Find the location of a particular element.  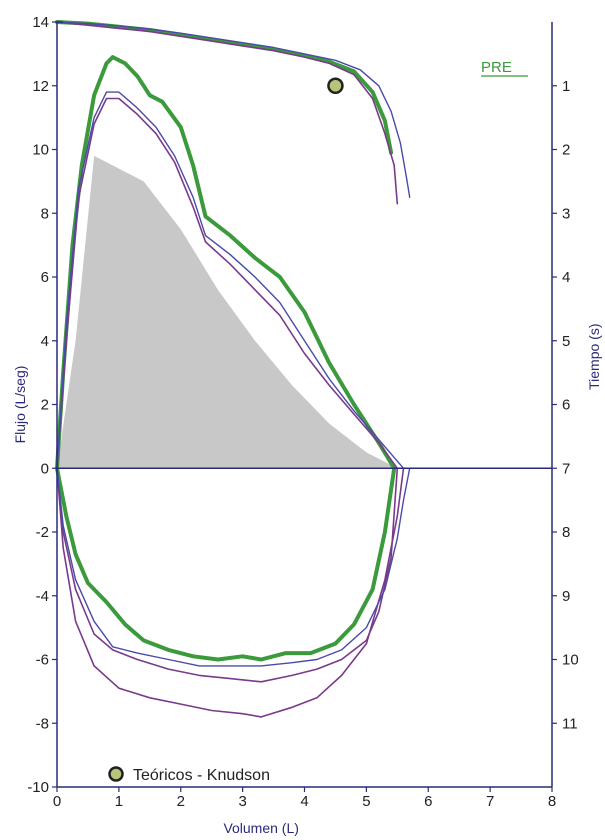

x-tick-label: 4 is located at coordinates (304, 801).